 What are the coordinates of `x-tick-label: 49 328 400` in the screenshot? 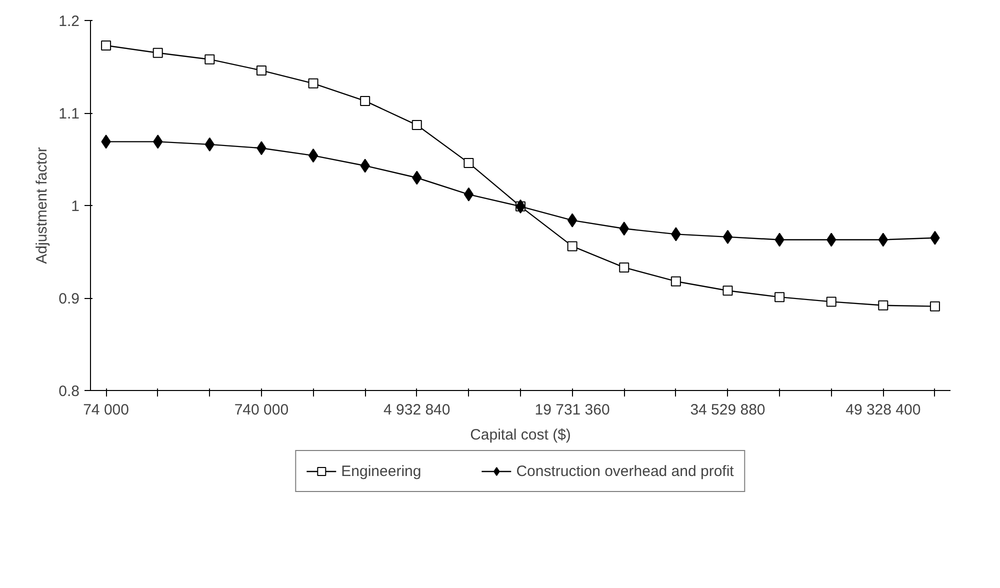 It's located at (883, 410).